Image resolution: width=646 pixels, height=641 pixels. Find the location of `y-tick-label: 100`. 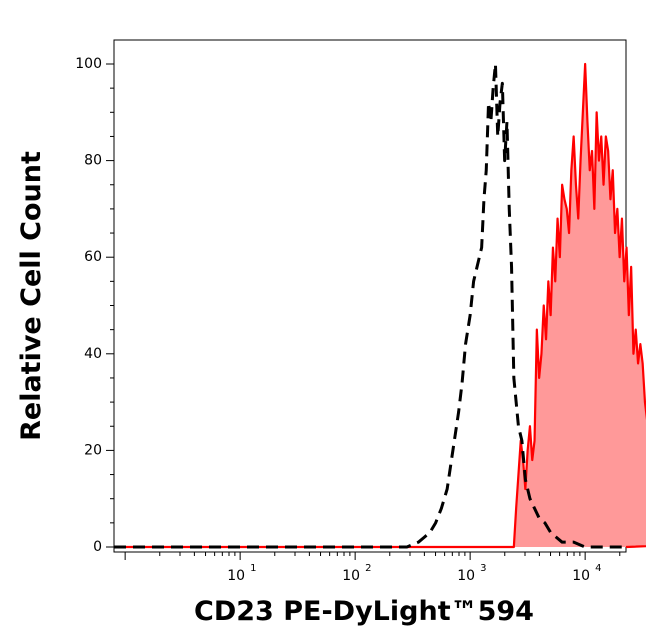

y-tick-label: 100 is located at coordinates (88, 64).